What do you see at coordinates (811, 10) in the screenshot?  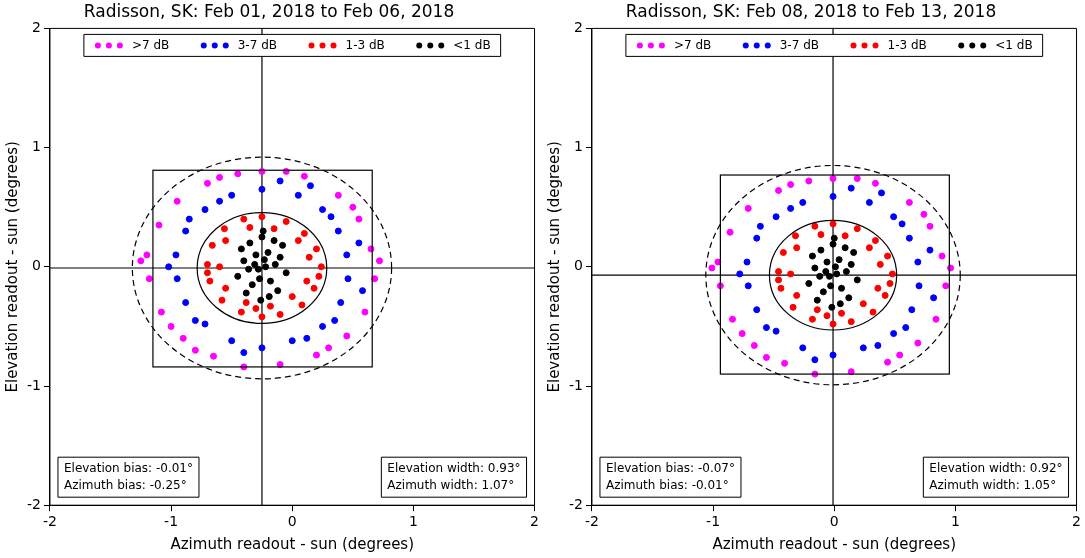 I see `chart-title: Radisson, SK: Feb 08, 2018 to Feb 13, 2018` at bounding box center [811, 10].